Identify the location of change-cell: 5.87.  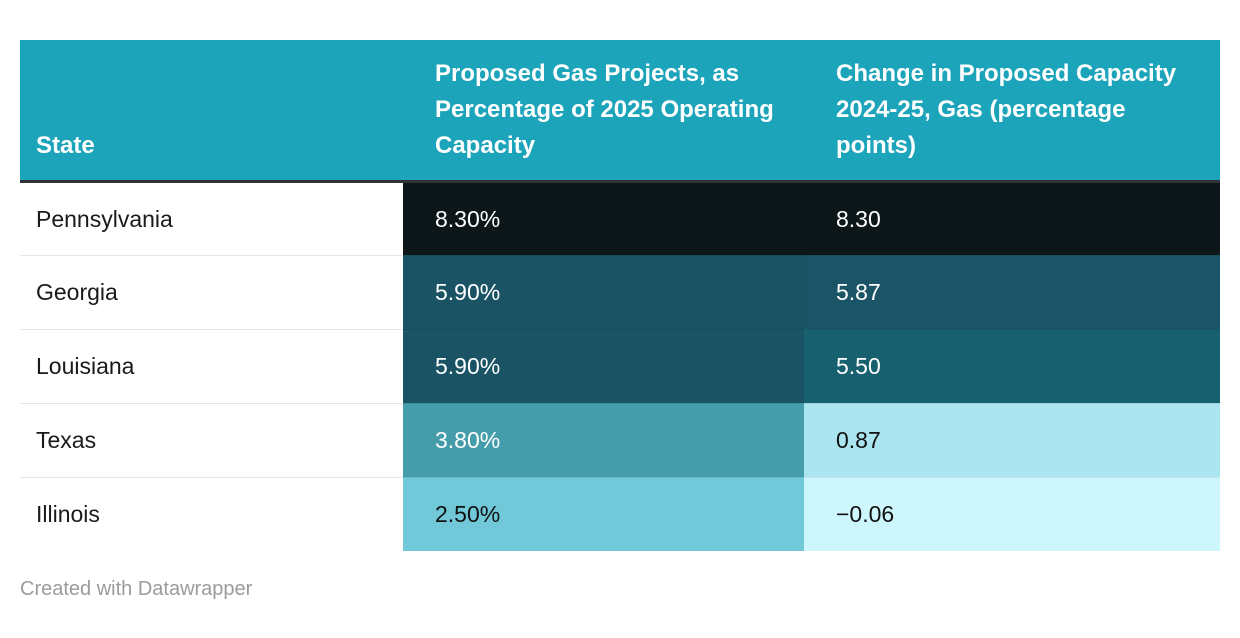
(1012, 291).